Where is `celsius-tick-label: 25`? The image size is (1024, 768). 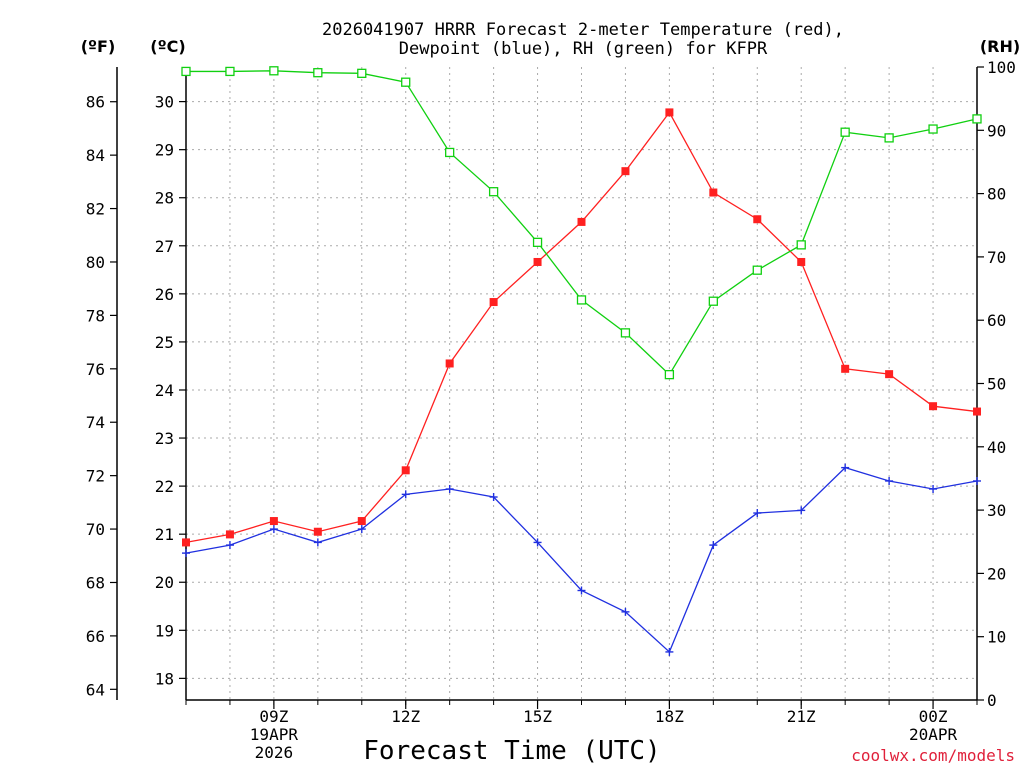
celsius-tick-label: 25 is located at coordinates (164, 342).